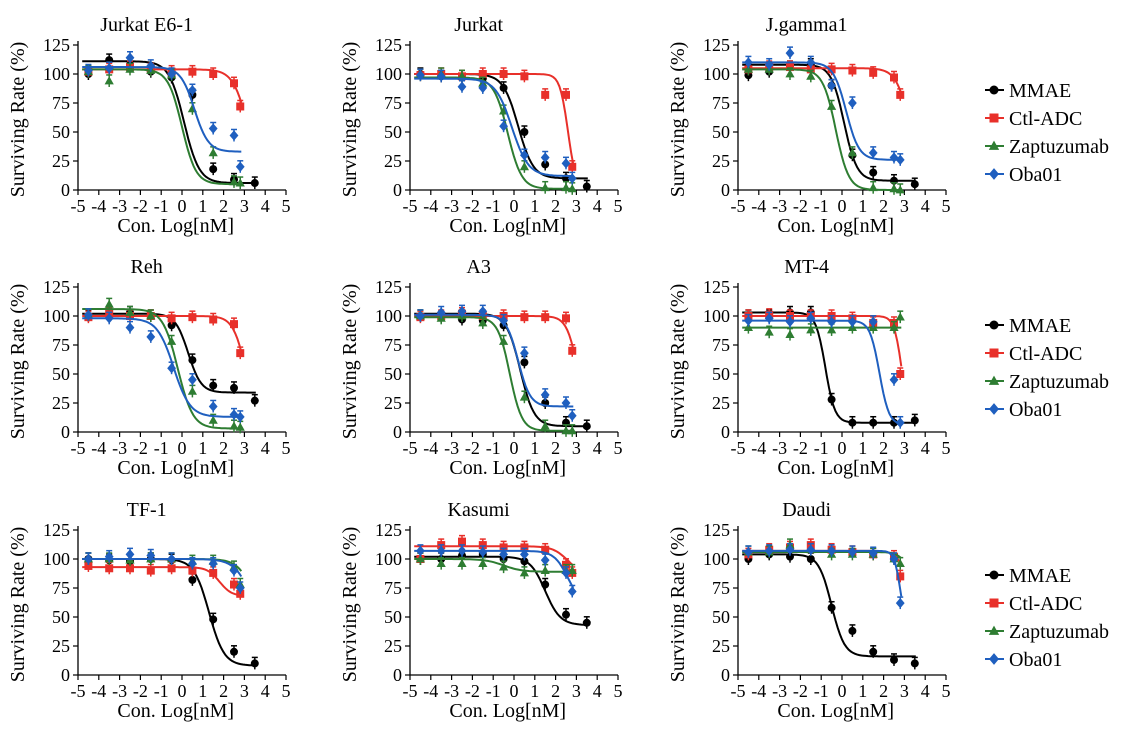 The height and width of the screenshot is (734, 1126). Describe the element at coordinates (514, 206) in the screenshot. I see `x-tick-label: 0` at that location.